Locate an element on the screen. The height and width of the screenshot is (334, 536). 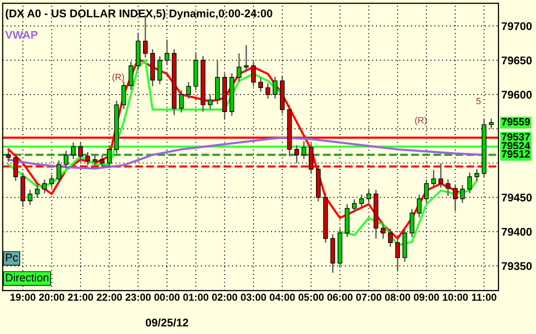
x-tick-label: 23:00 is located at coordinates (138, 297).